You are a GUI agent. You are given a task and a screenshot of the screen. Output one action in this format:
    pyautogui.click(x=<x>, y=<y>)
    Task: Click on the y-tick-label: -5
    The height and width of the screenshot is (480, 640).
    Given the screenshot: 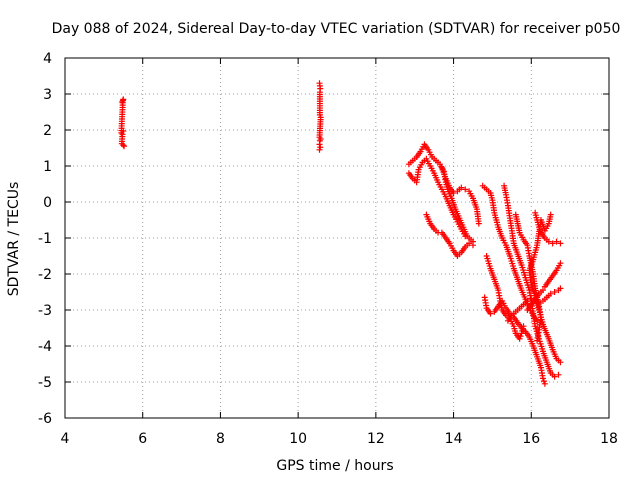 What is the action you would take?
    pyautogui.click(x=45, y=383)
    